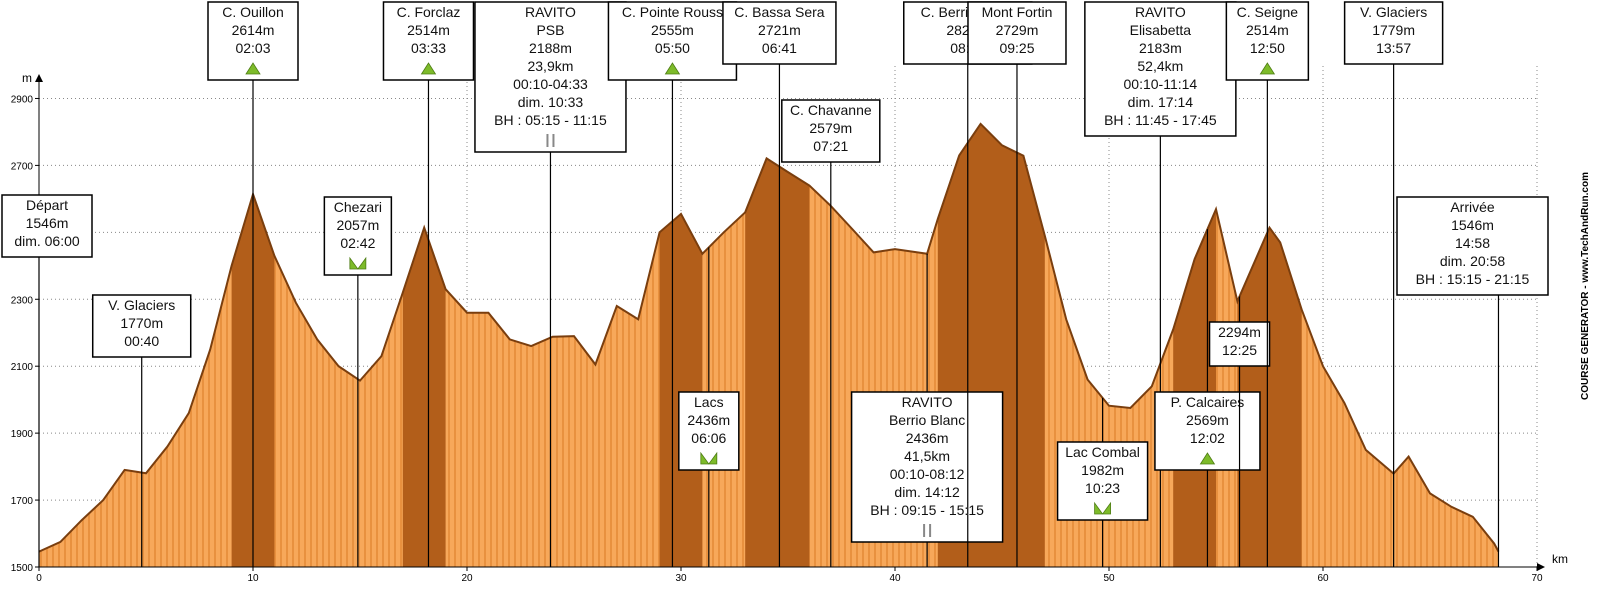  What do you see at coordinates (1393, 48) in the screenshot?
I see `marker-text: 13:57` at bounding box center [1393, 48].